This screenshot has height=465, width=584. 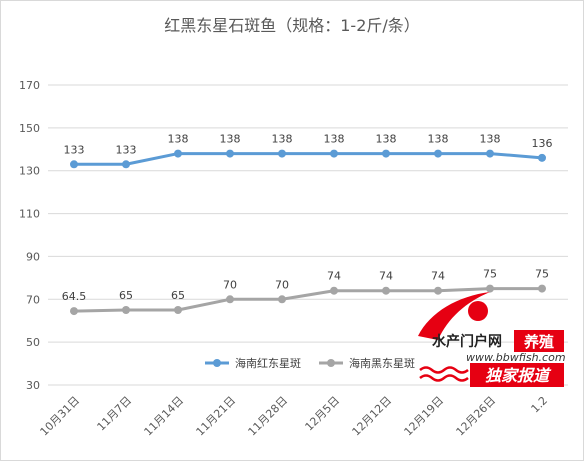 I want to click on chart-title: 红黑东星石斑鱼（规格：1-2斤/条）, so click(x=292, y=25).